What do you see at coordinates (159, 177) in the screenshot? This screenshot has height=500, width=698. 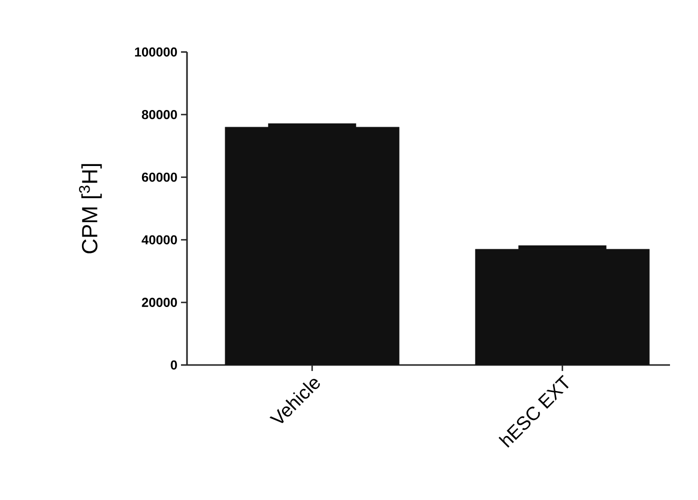 I see `y-tick-label: 60000` at bounding box center [159, 177].